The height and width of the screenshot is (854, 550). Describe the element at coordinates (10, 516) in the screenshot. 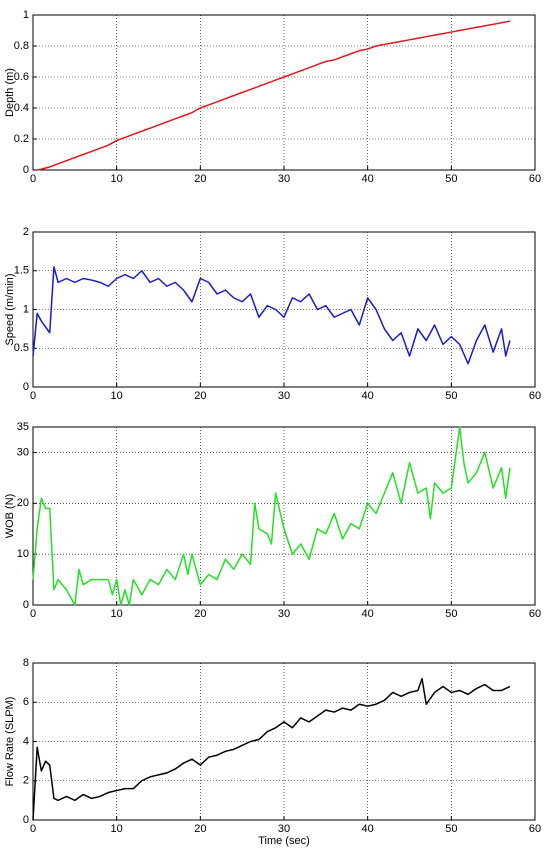

I see `y-axis-label: WOB (N)` at that location.